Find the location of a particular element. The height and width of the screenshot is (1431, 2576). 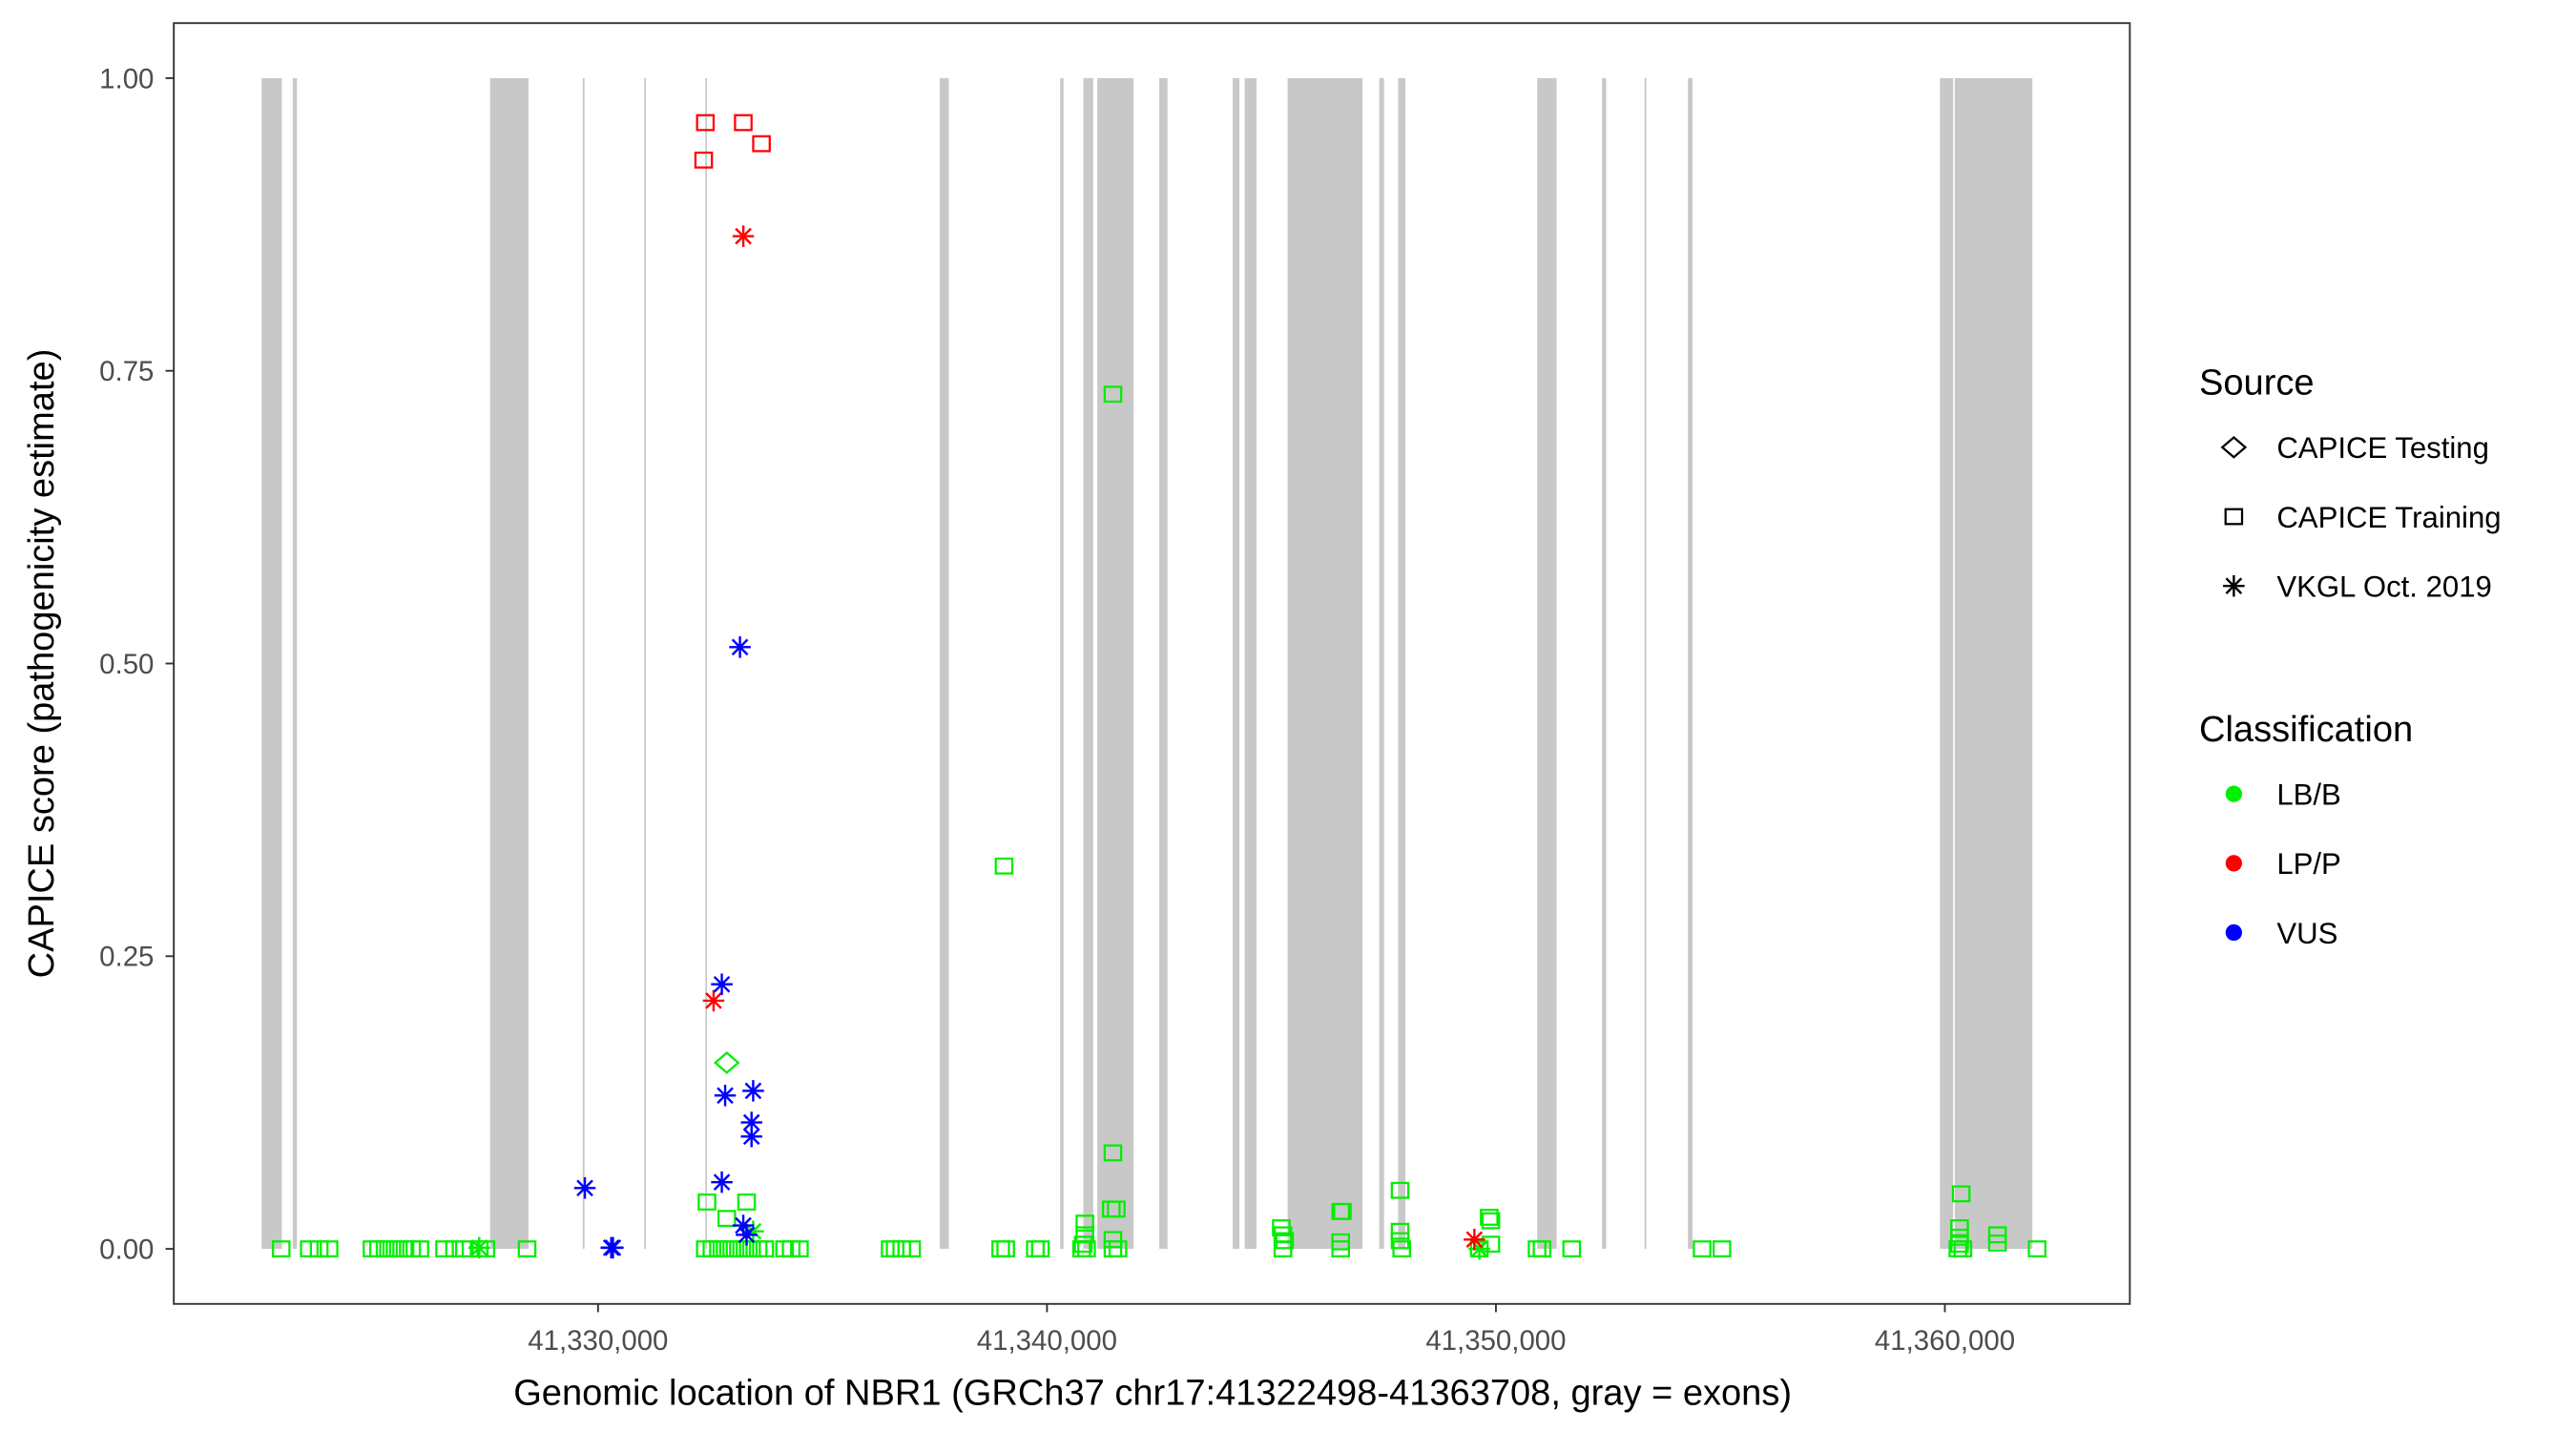

diamond-marker is located at coordinates (2234, 447).